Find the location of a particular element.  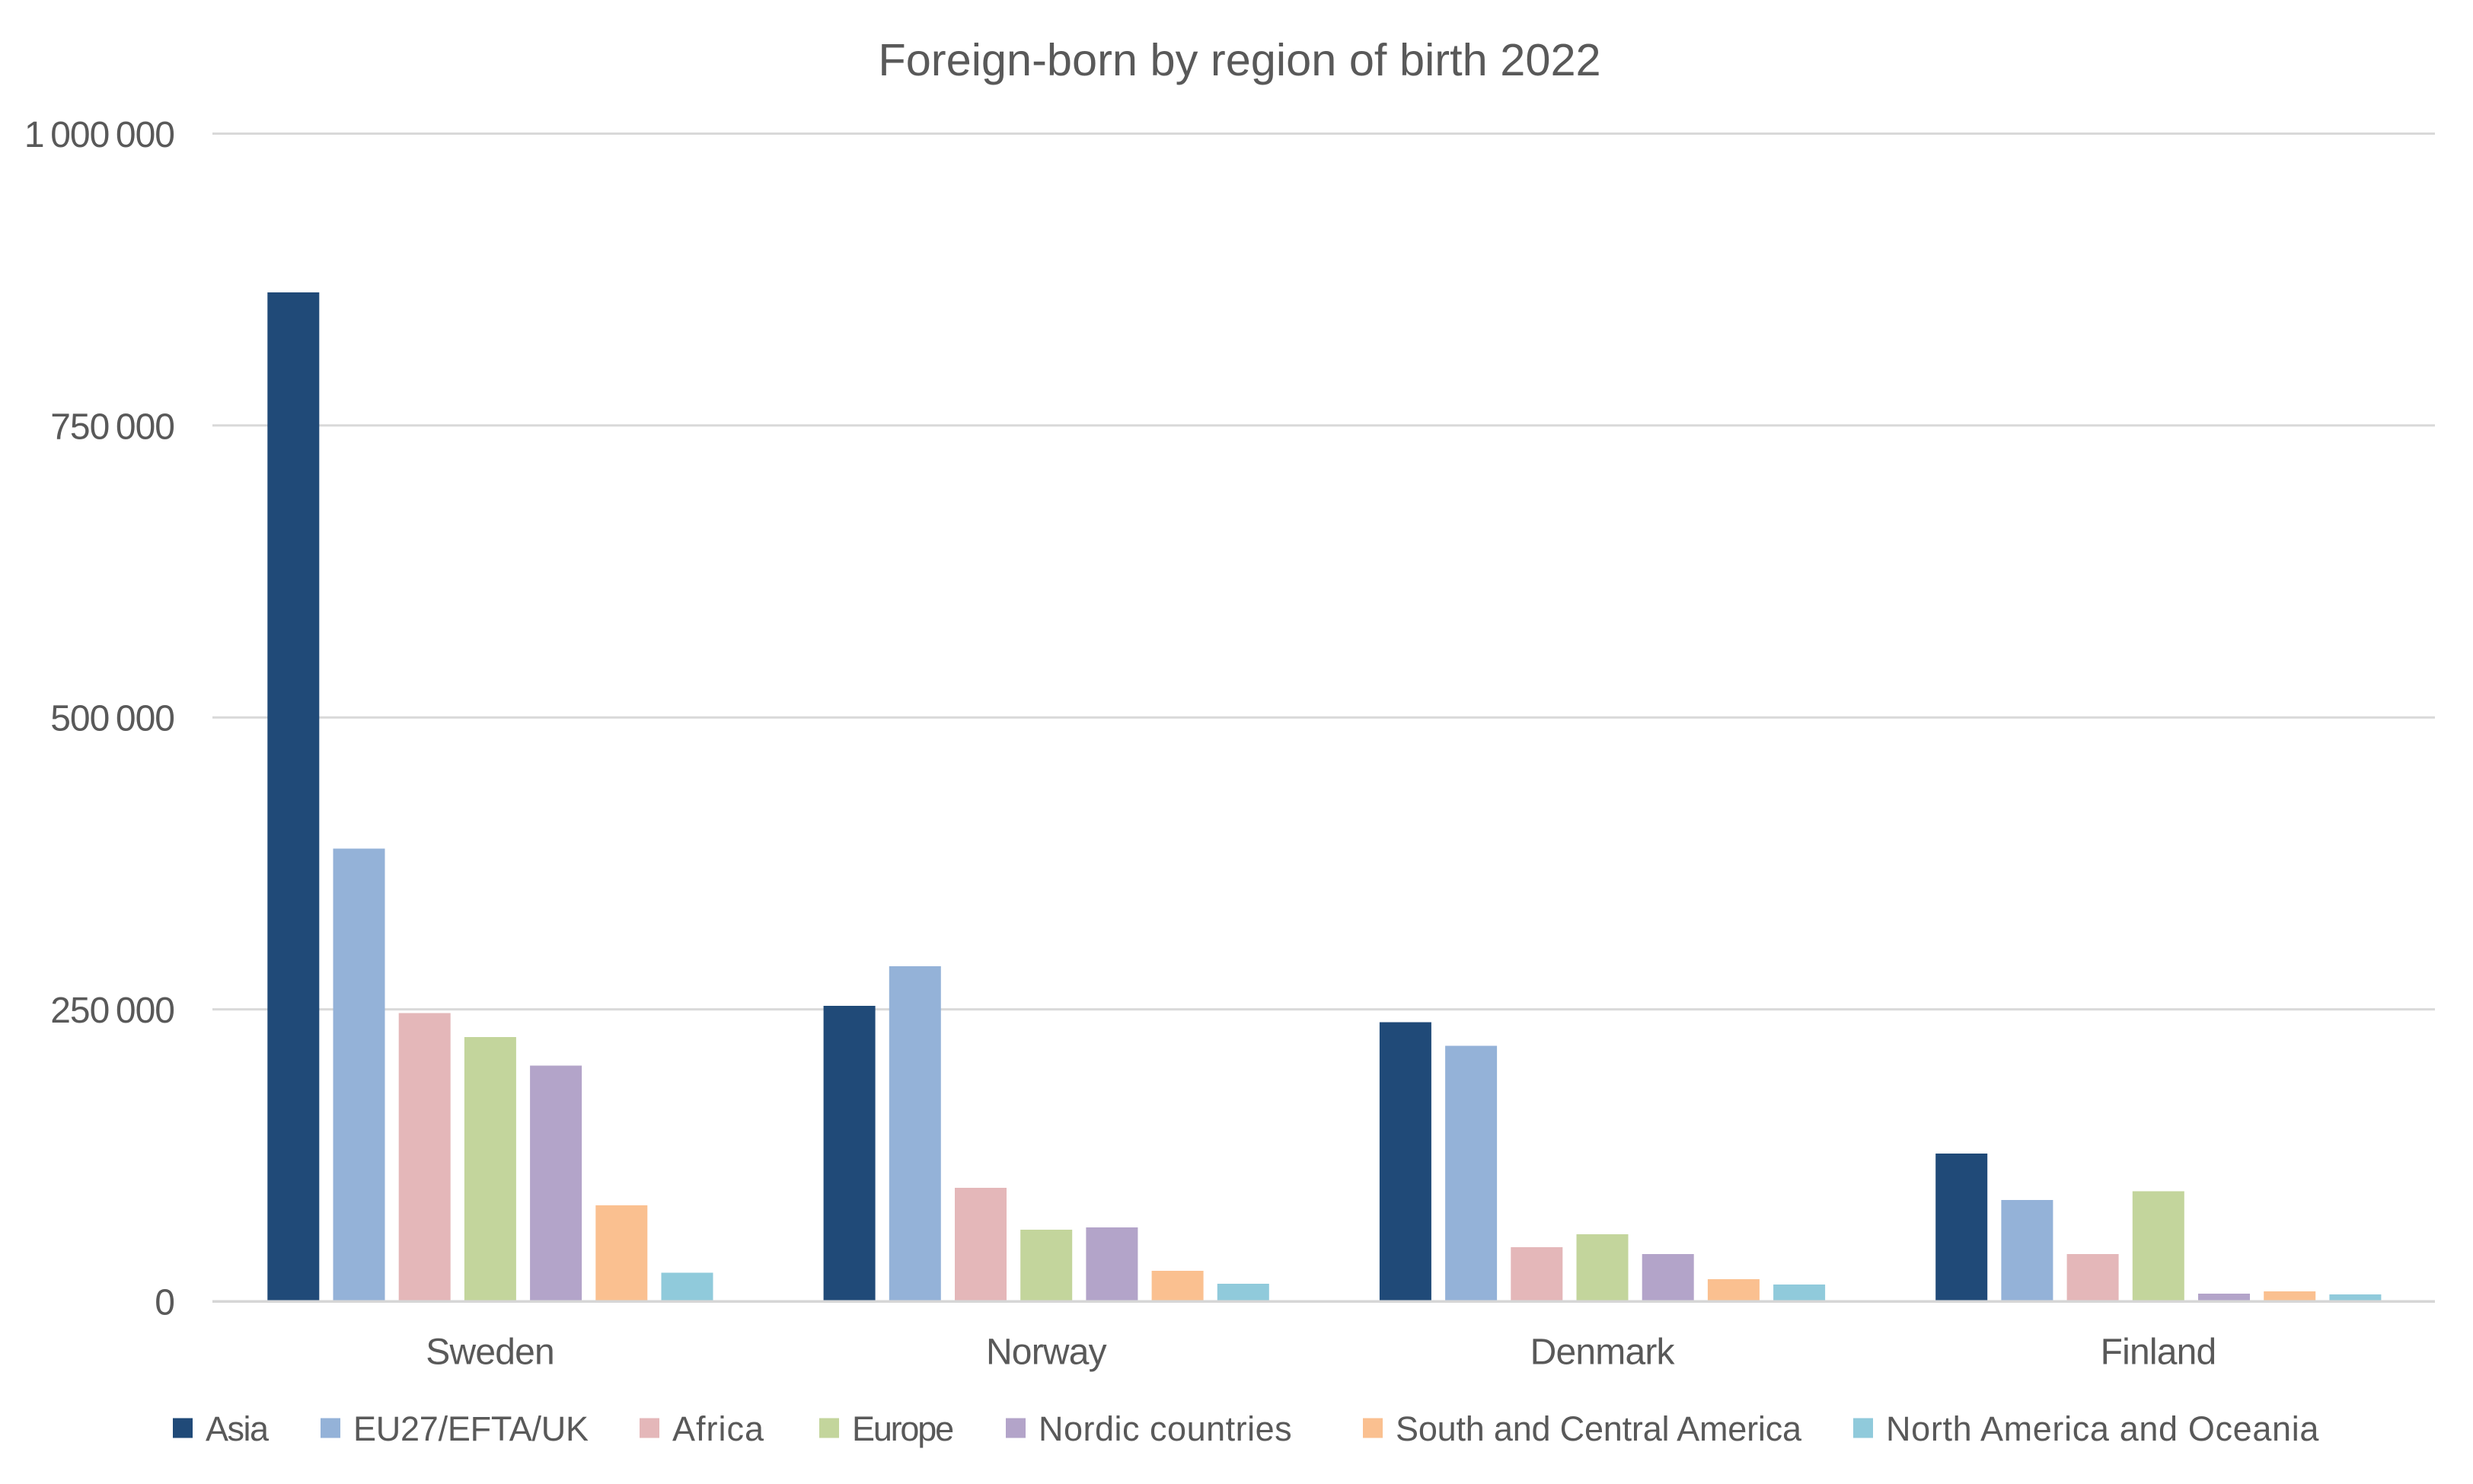

svg-text: Asia is located at coordinates (238, 1428).